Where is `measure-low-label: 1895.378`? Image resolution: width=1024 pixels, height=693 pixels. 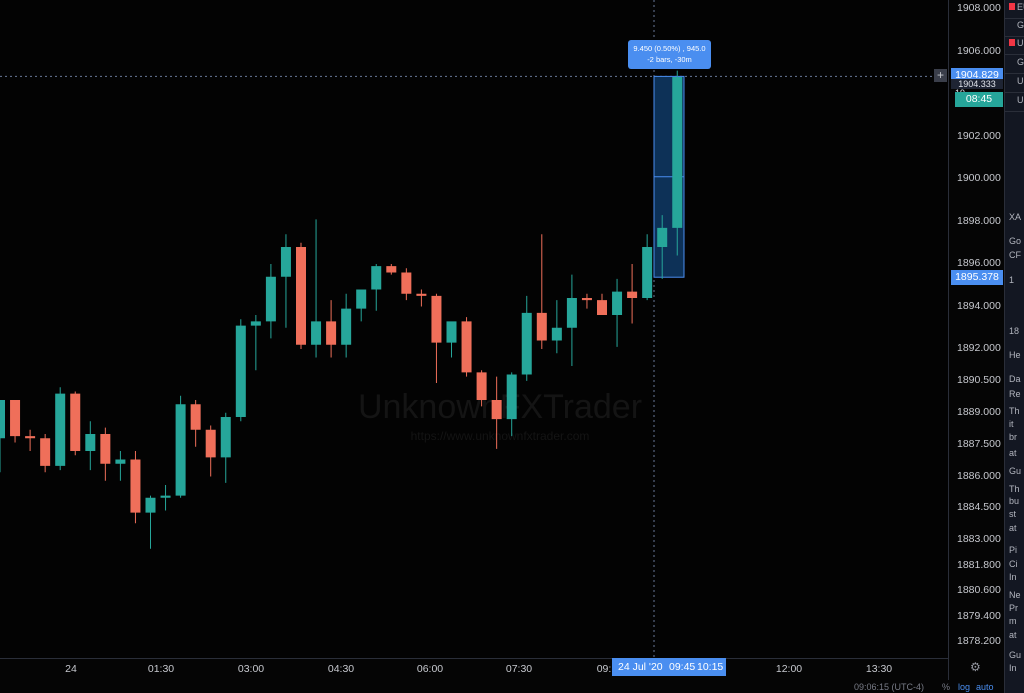 measure-low-label: 1895.378 is located at coordinates (977, 277).